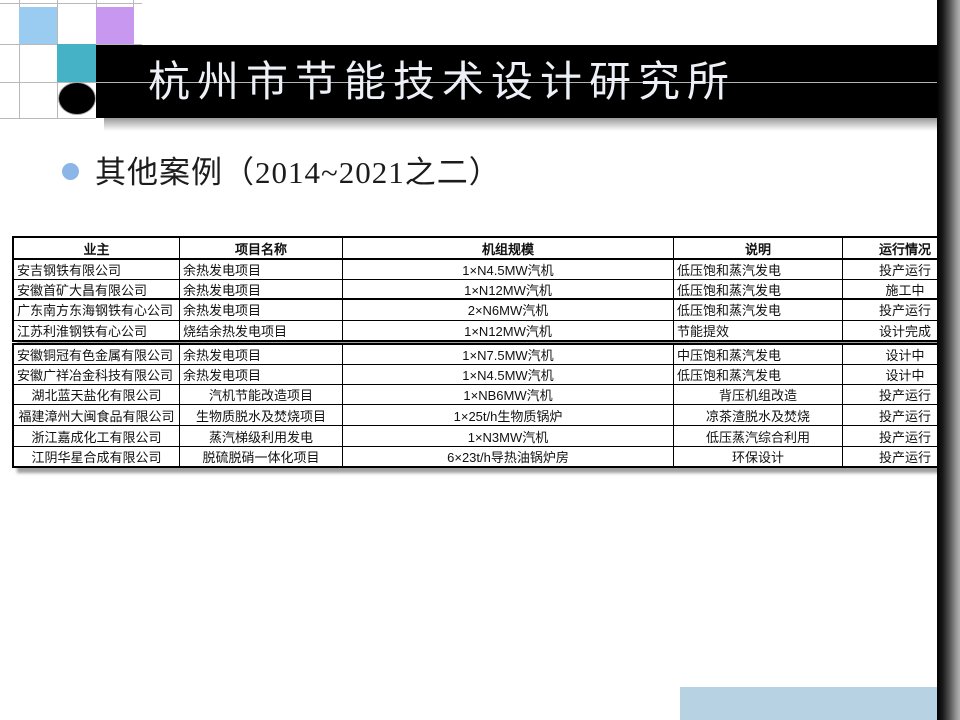 The height and width of the screenshot is (720, 960). Describe the element at coordinates (96, 248) in the screenshot. I see `column-header: 业主` at that location.